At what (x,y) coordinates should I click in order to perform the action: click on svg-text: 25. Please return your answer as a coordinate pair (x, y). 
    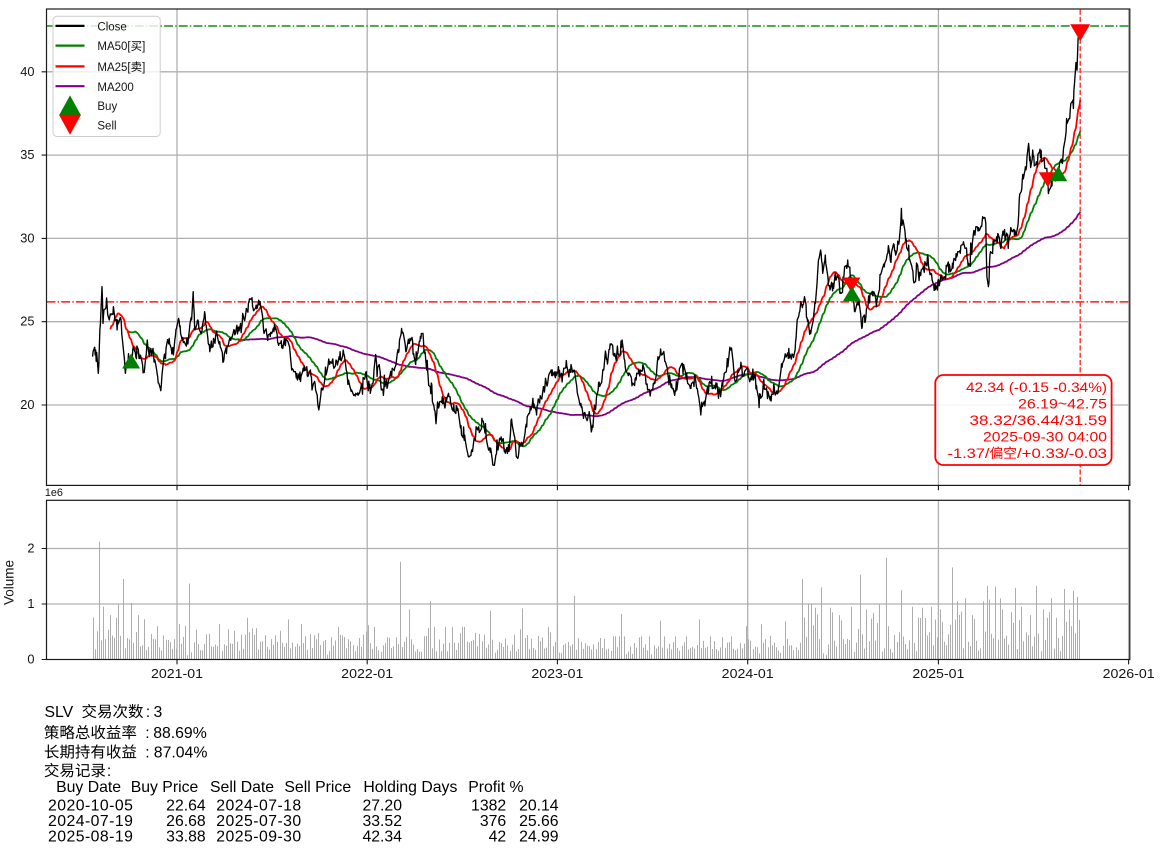
    Looking at the image, I should click on (27, 321).